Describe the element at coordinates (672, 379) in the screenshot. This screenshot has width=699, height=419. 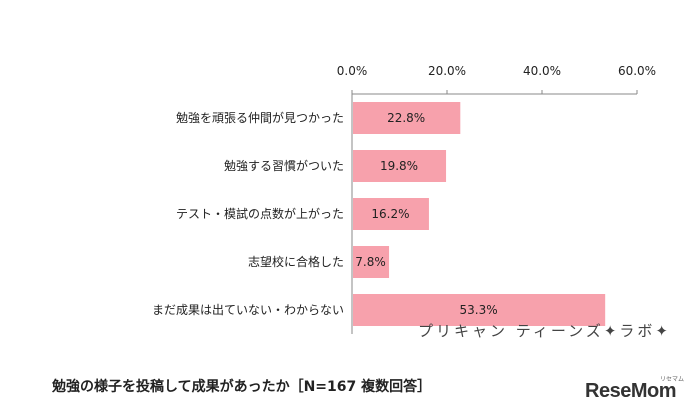
I see `resemom-logo-sub: リセマム` at that location.